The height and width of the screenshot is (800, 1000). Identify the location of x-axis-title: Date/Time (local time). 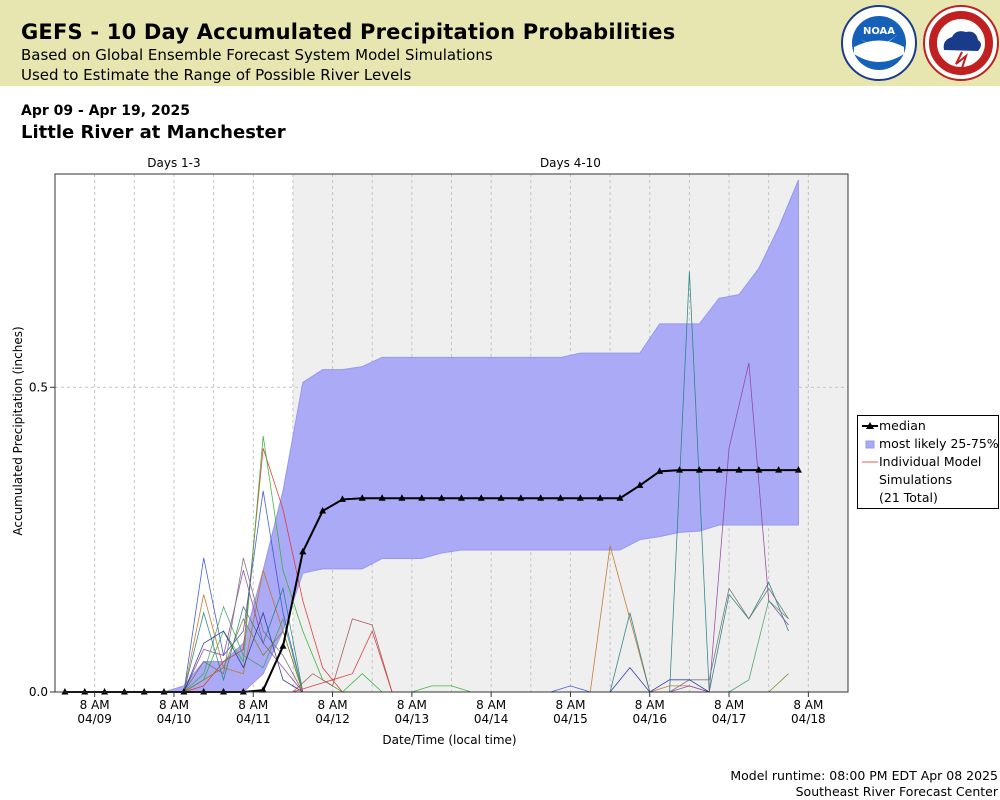
(449, 740).